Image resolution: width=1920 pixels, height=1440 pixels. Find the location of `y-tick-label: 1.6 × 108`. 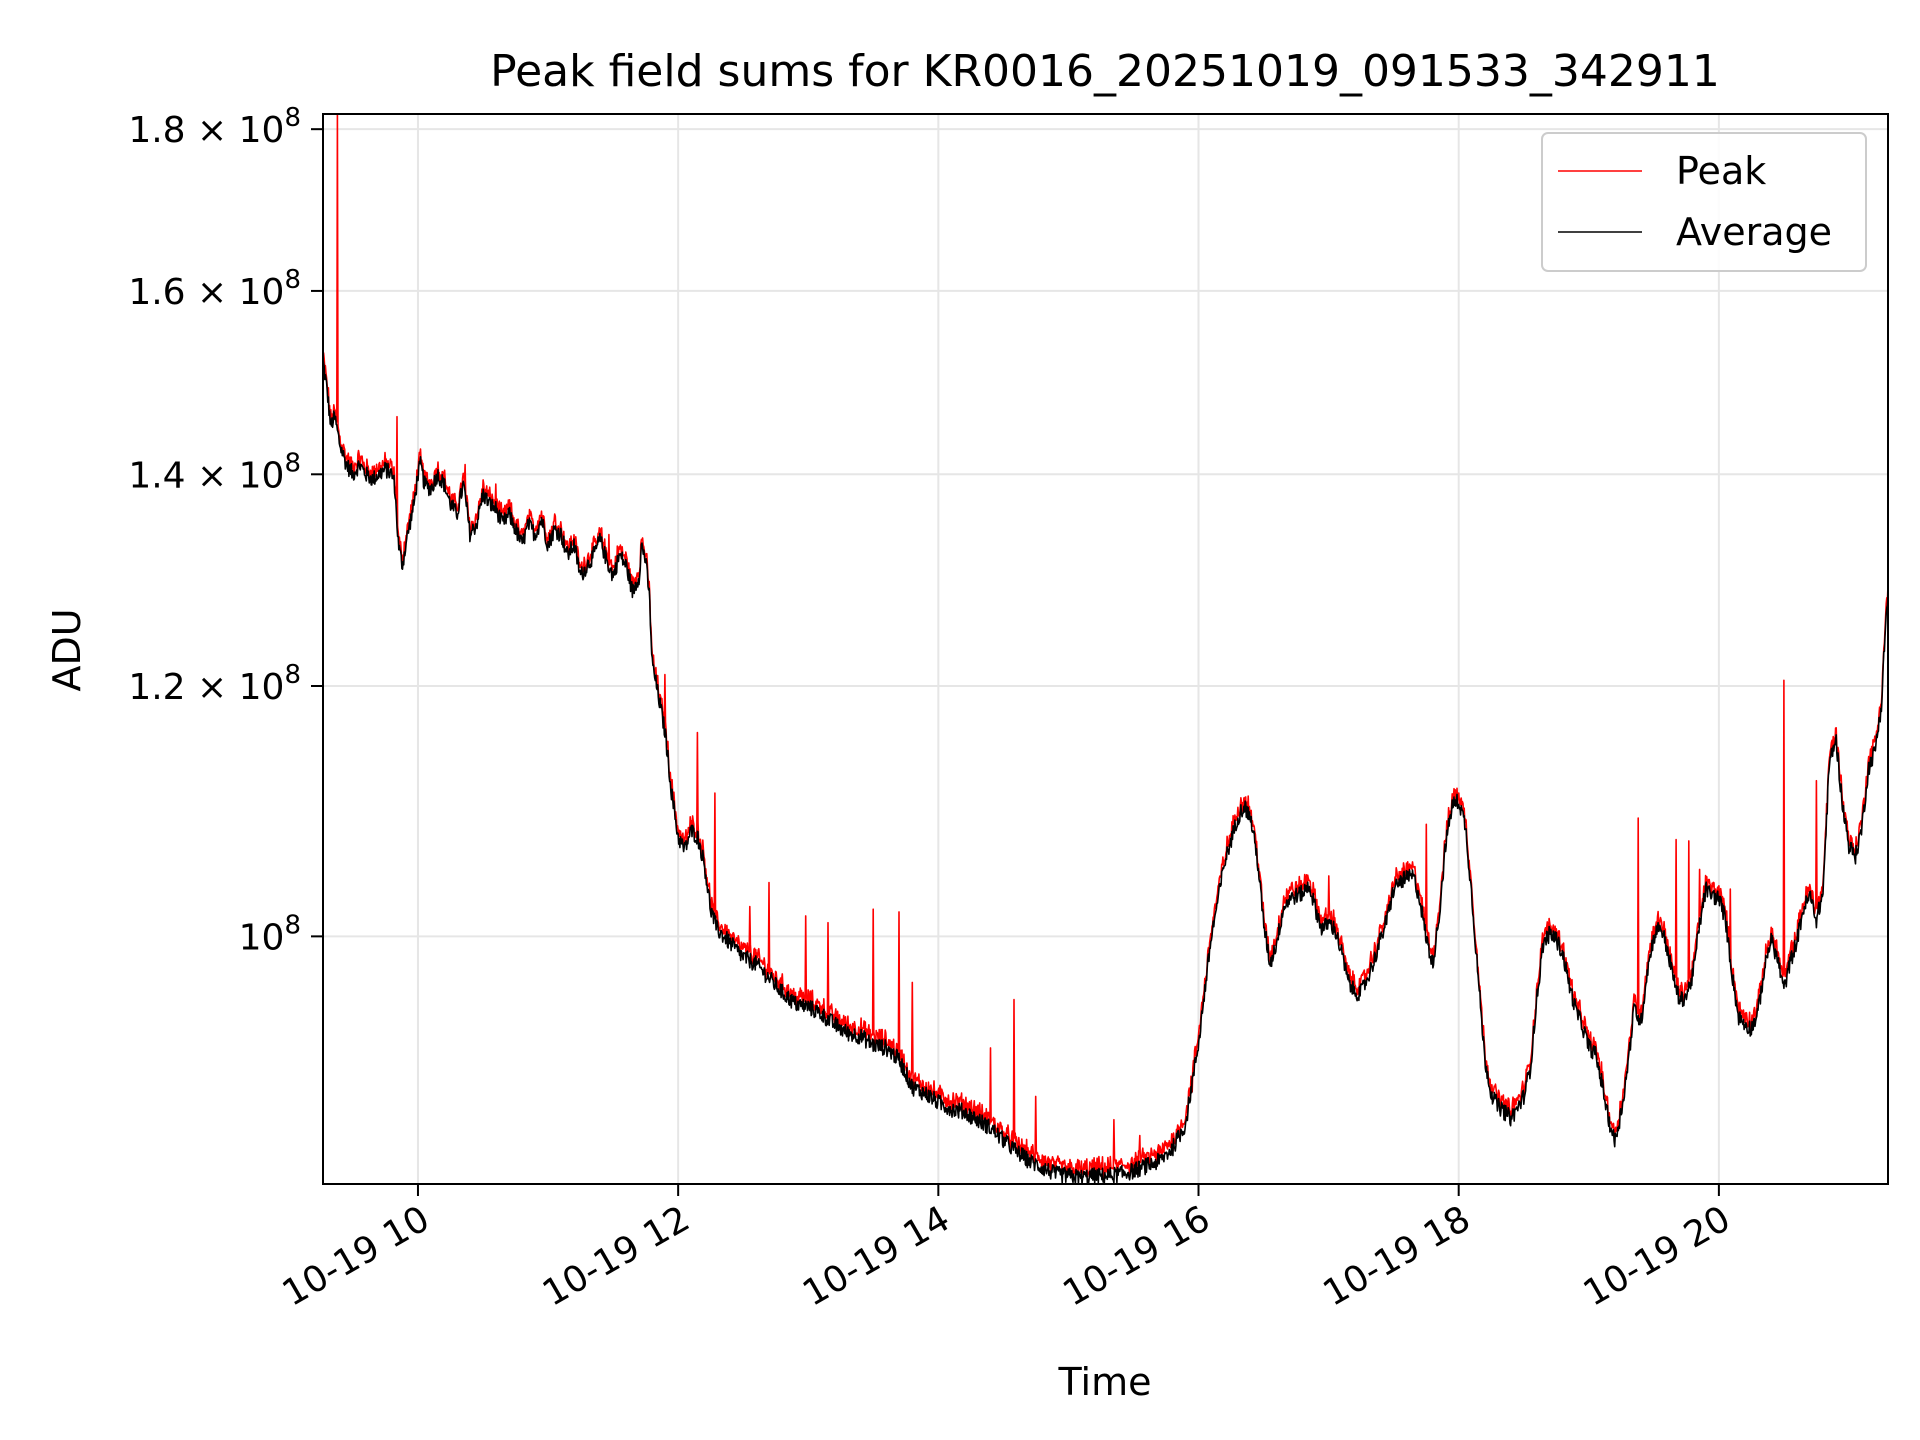

y-tick-label: 1.6 × 108 is located at coordinates (214, 289).